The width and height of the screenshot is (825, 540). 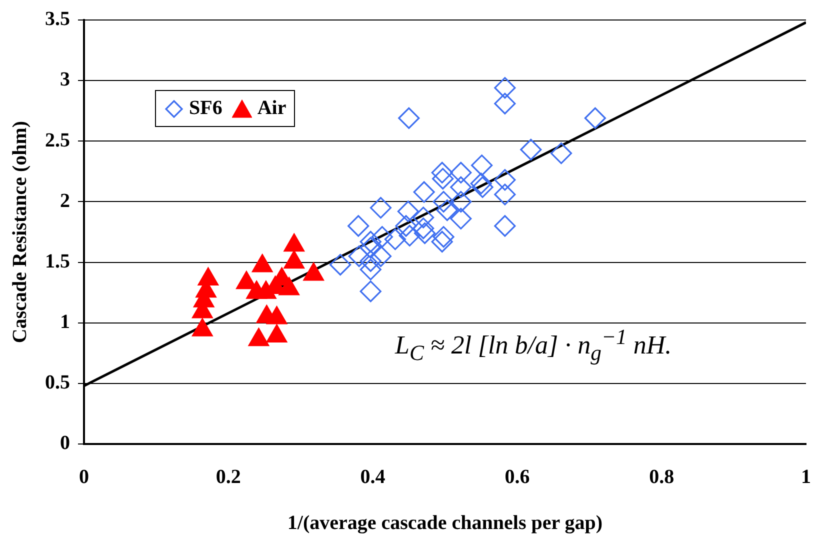 I want to click on x-tick-label: 0.8, so click(x=661, y=477).